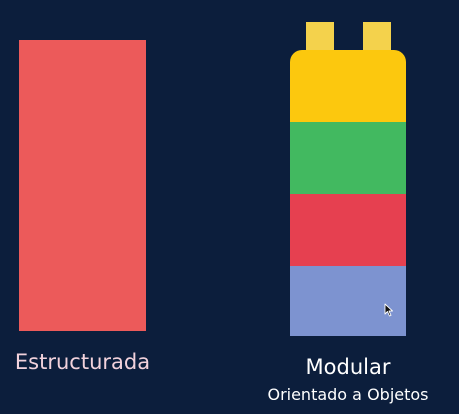 This screenshot has height=414, width=459. Describe the element at coordinates (388, 310) in the screenshot. I see `mouse-pointer-icon` at that location.